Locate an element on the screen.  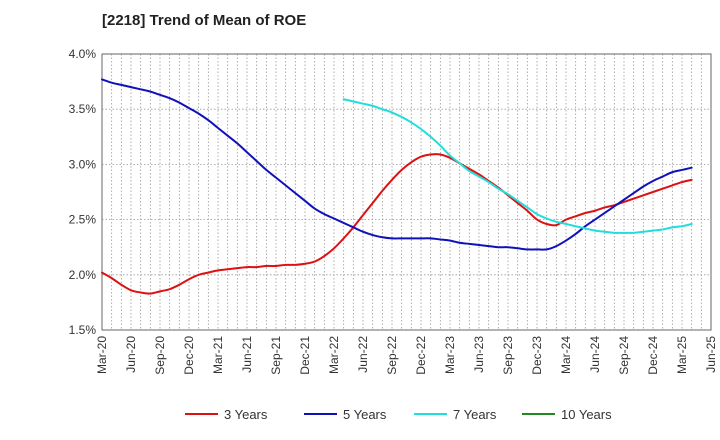
x-tick-label: Sep-24 is located at coordinates (624, 355).